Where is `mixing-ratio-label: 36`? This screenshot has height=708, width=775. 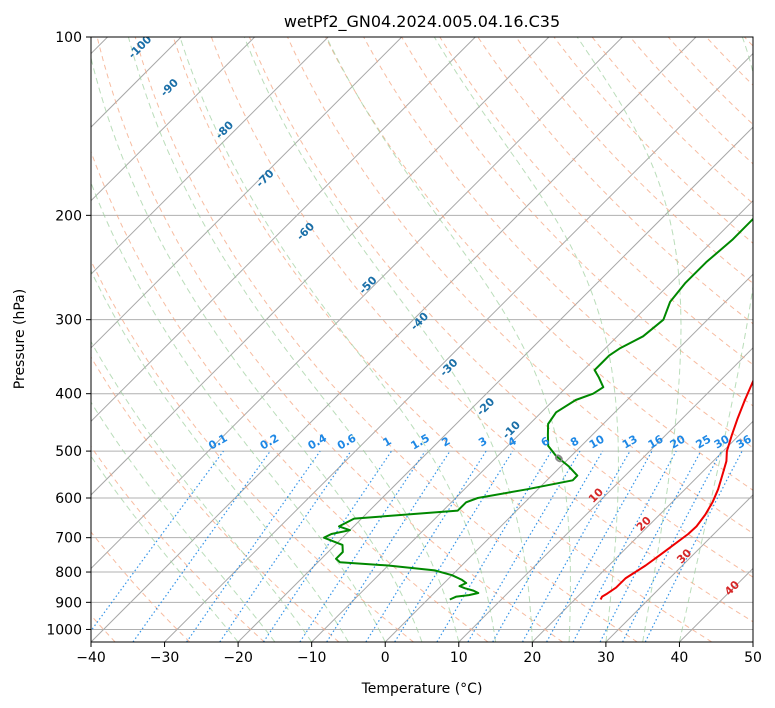 mixing-ratio-label: 36 is located at coordinates (744, 441).